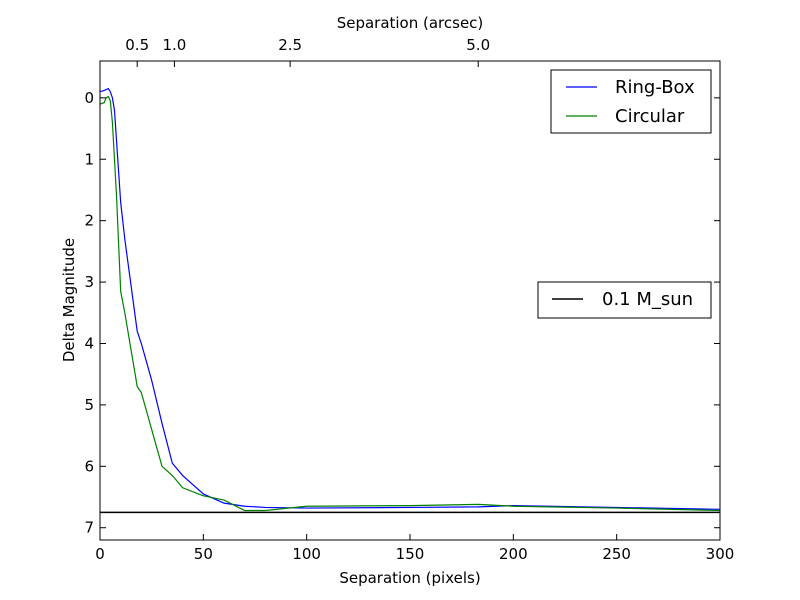 The width and height of the screenshot is (800, 600). What do you see at coordinates (616, 554) in the screenshot?
I see `x-tick-label: 250` at bounding box center [616, 554].